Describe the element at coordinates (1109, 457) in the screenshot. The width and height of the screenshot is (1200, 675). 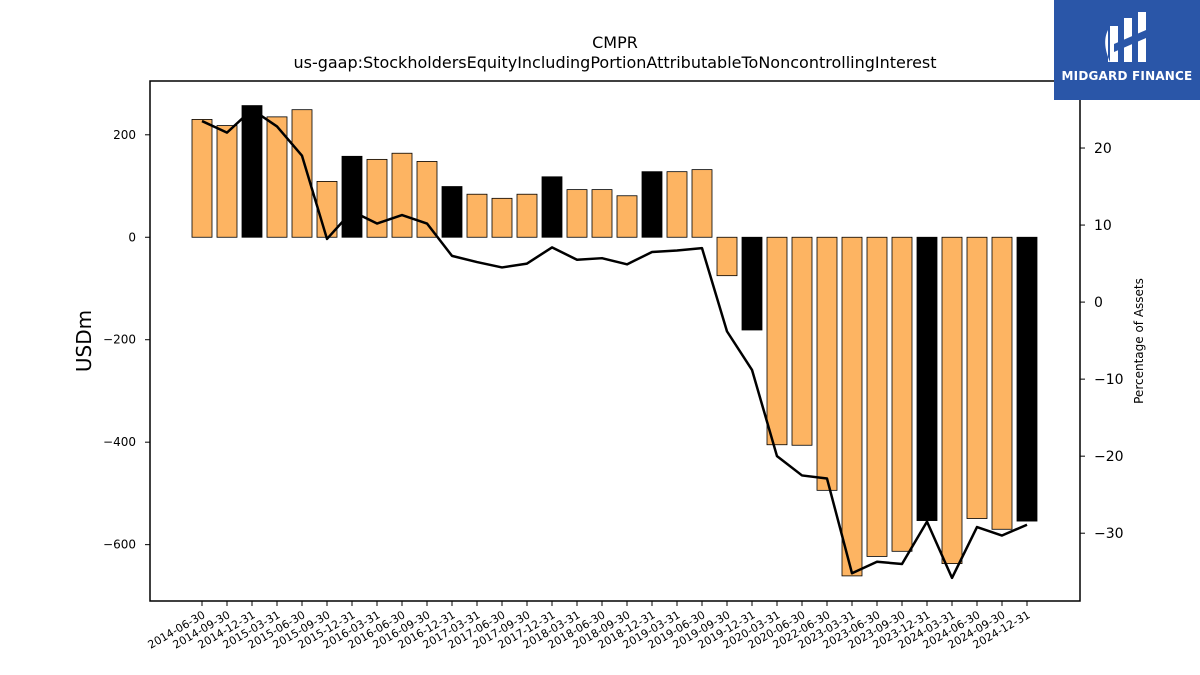
I see `y2-tick-label: −20` at that location.